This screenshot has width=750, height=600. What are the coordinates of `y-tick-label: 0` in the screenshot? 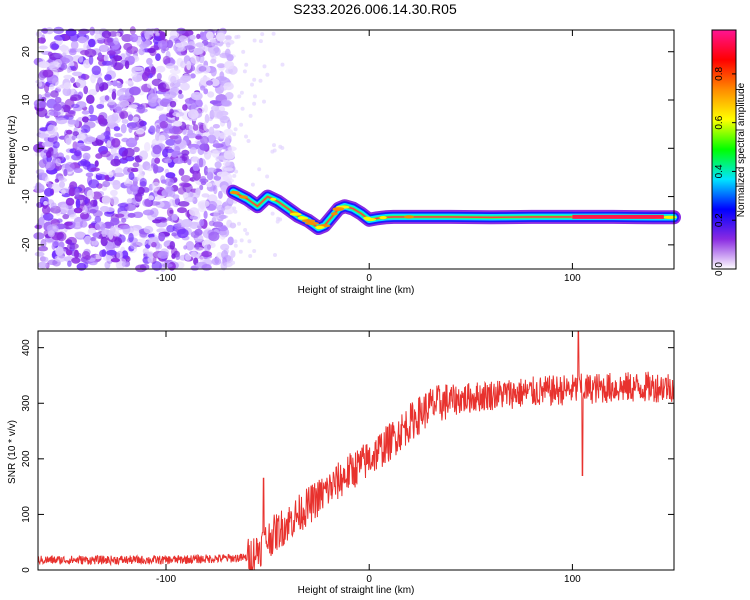 It's located at (26, 570).